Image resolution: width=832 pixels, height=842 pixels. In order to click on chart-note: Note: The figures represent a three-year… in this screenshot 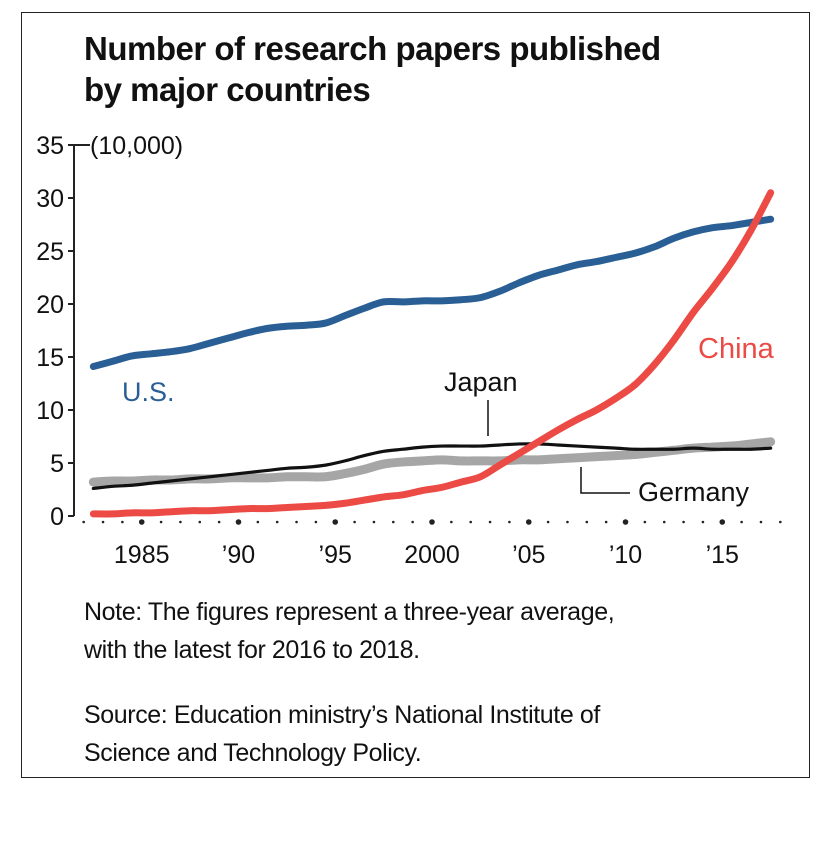, I will do `click(439, 631)`.